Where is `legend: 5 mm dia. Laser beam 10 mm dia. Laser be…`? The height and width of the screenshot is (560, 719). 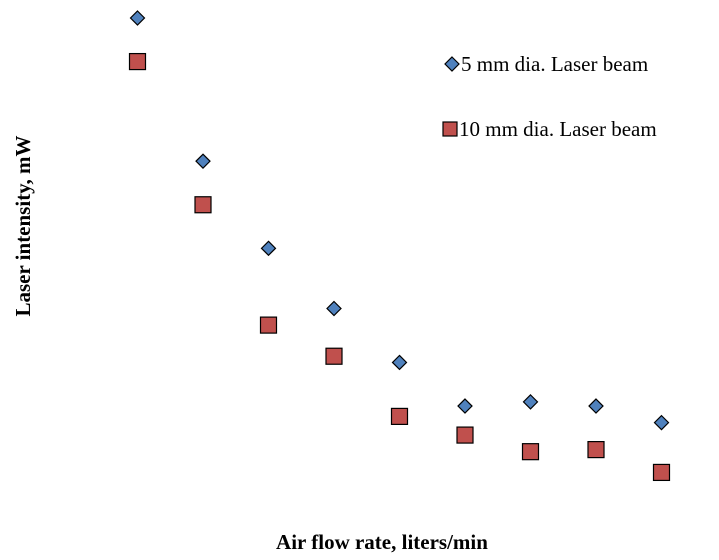 legend: 5 mm dia. Laser beam 10 mm dia. Laser be… is located at coordinates (549, 96).